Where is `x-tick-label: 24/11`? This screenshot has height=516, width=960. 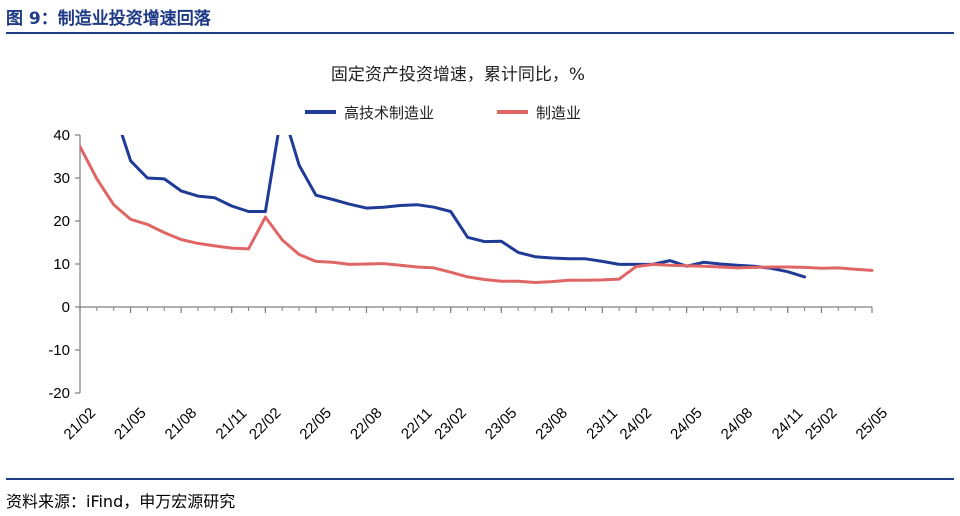 x-tick-label: 24/11 is located at coordinates (788, 424).